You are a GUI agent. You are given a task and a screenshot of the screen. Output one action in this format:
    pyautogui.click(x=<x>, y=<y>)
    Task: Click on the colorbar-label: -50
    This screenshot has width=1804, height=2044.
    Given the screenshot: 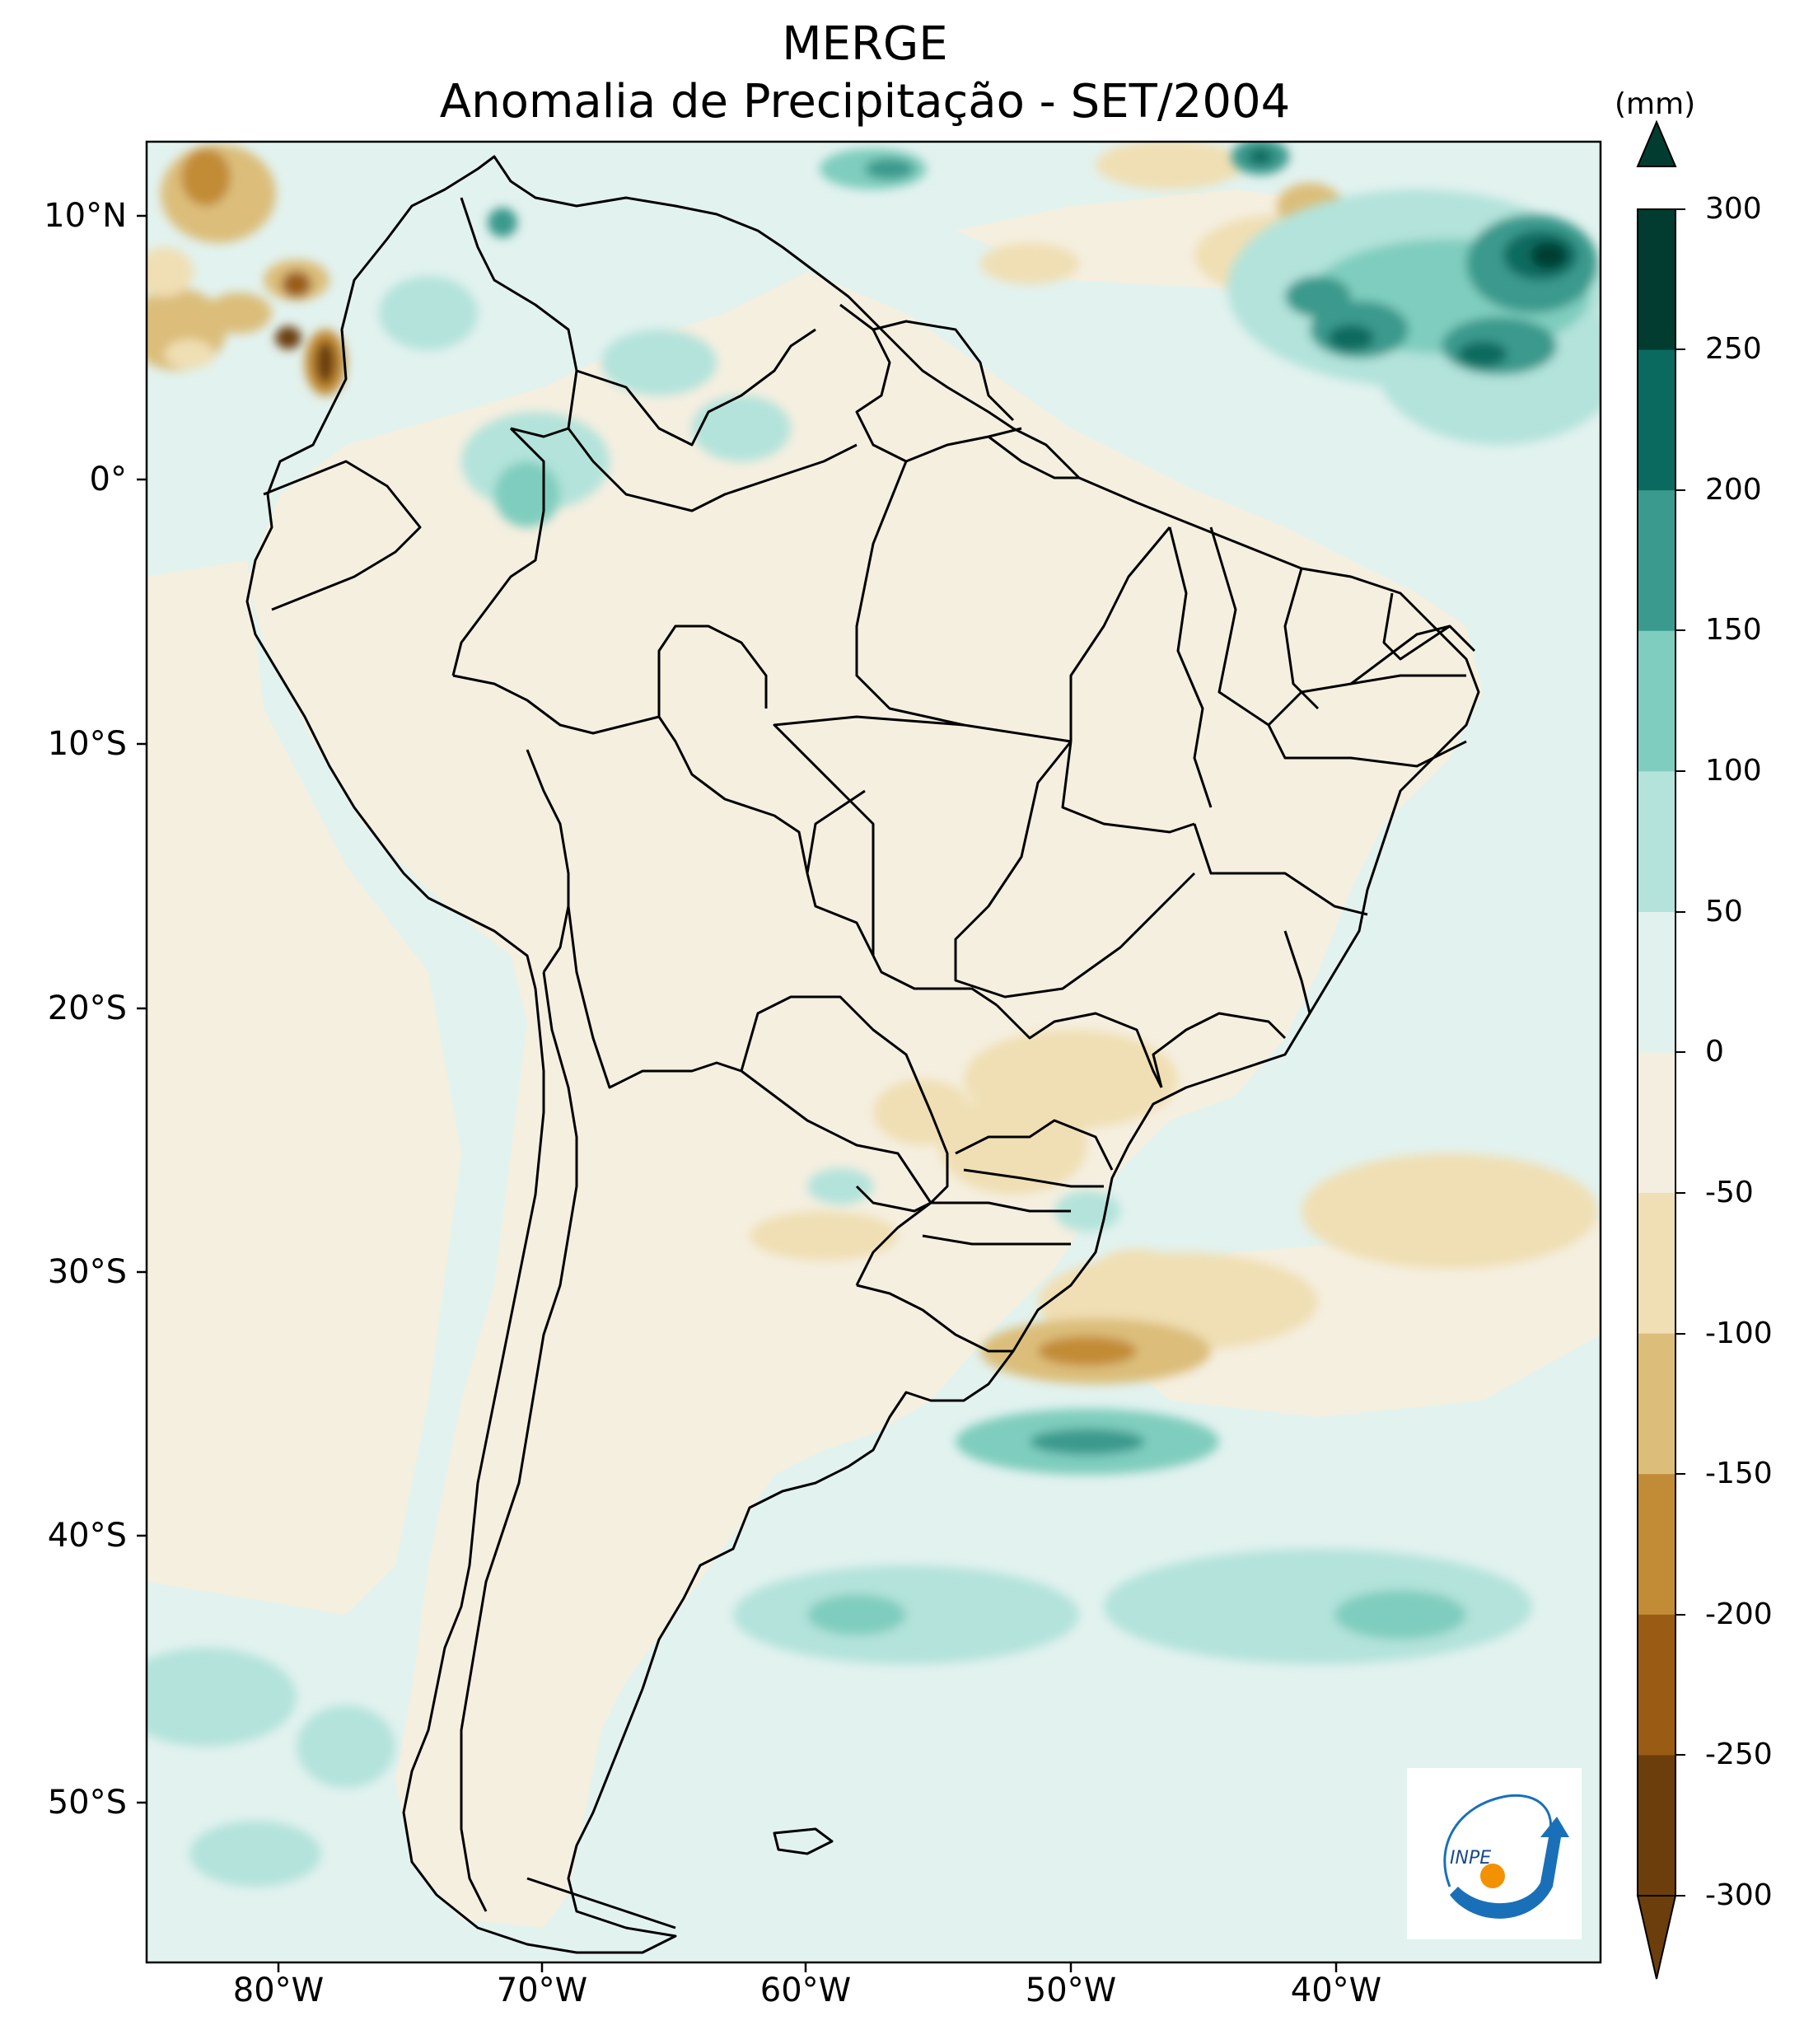 What is the action you would take?
    pyautogui.click(x=1729, y=1192)
    